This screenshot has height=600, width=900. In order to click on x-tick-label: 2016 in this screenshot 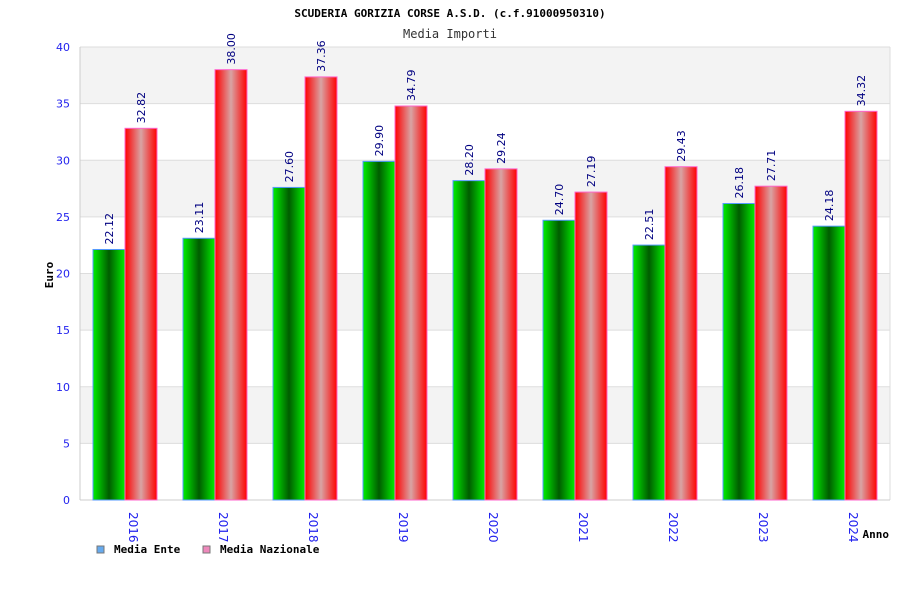, I will do `click(133, 527)`.